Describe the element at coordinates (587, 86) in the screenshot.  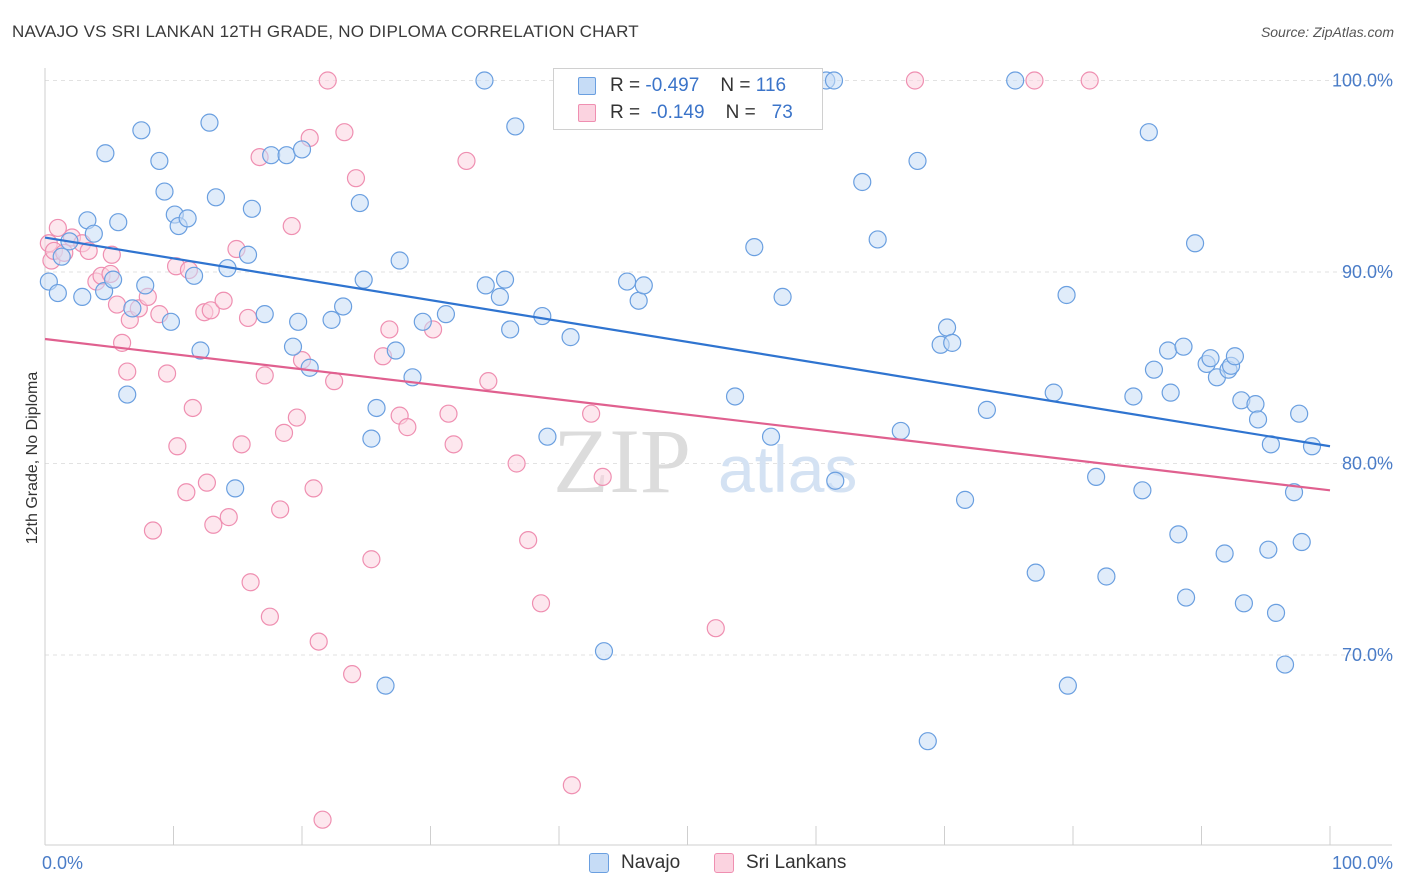
I see `legend-swatch-navajo` at that location.